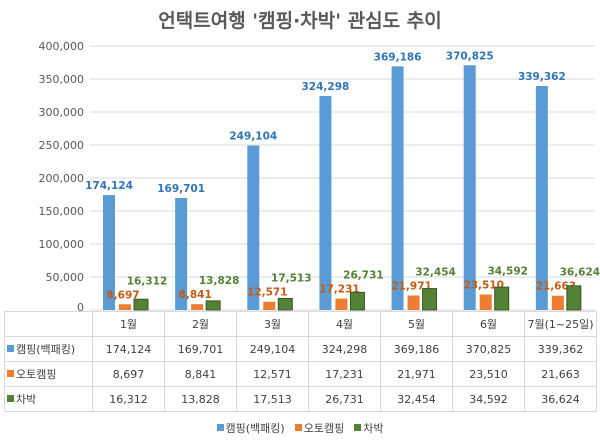 The image size is (600, 441). Describe the element at coordinates (48, 324) in the screenshot. I see `table-corner` at that location.